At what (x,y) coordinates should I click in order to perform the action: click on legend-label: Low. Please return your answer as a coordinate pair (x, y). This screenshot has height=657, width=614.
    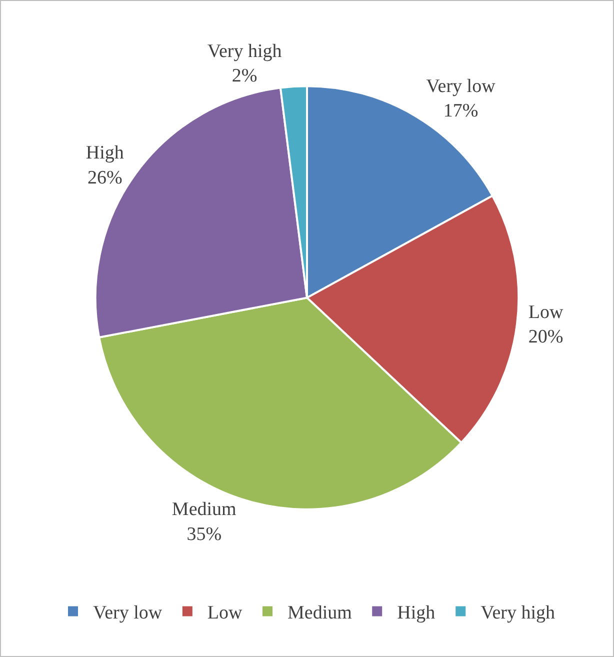
    Looking at the image, I should click on (225, 613).